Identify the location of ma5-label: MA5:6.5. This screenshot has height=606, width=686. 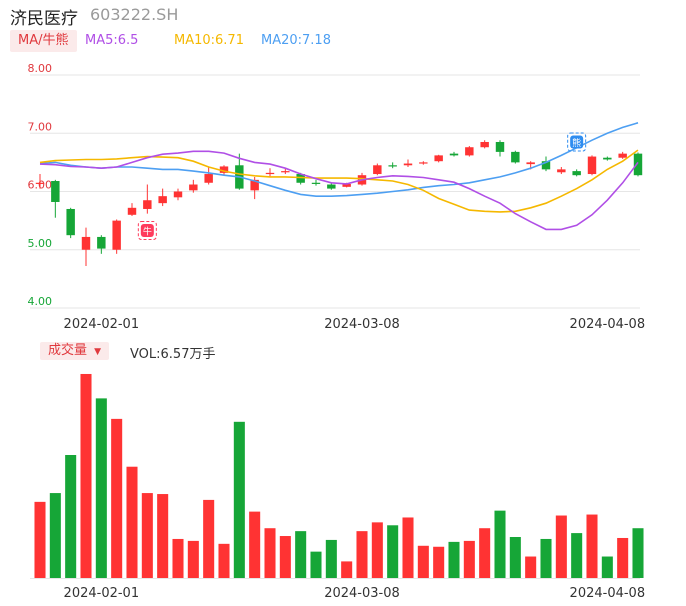
(112, 40).